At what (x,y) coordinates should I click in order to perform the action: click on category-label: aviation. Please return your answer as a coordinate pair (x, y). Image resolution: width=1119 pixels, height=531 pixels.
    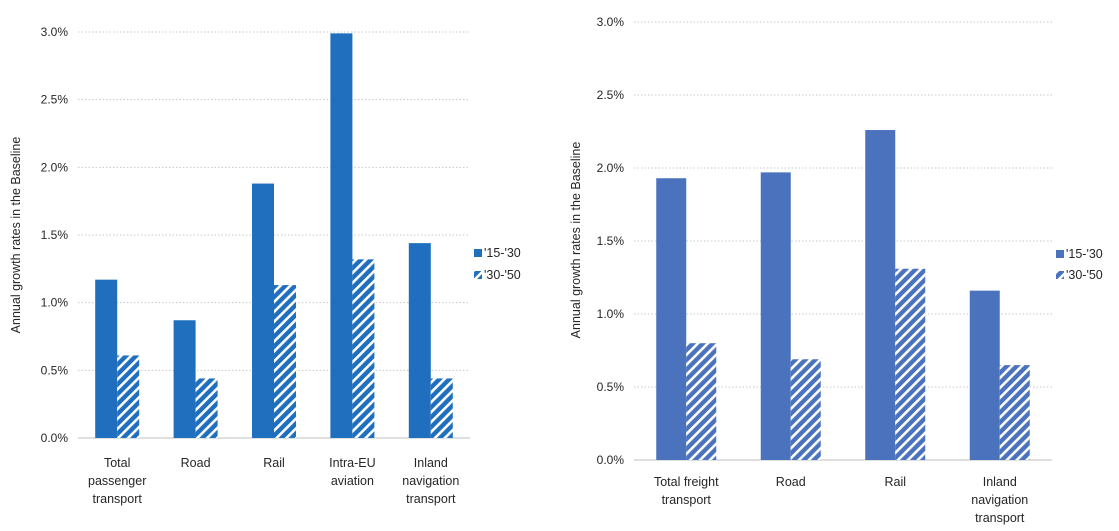
    Looking at the image, I should click on (352, 481).